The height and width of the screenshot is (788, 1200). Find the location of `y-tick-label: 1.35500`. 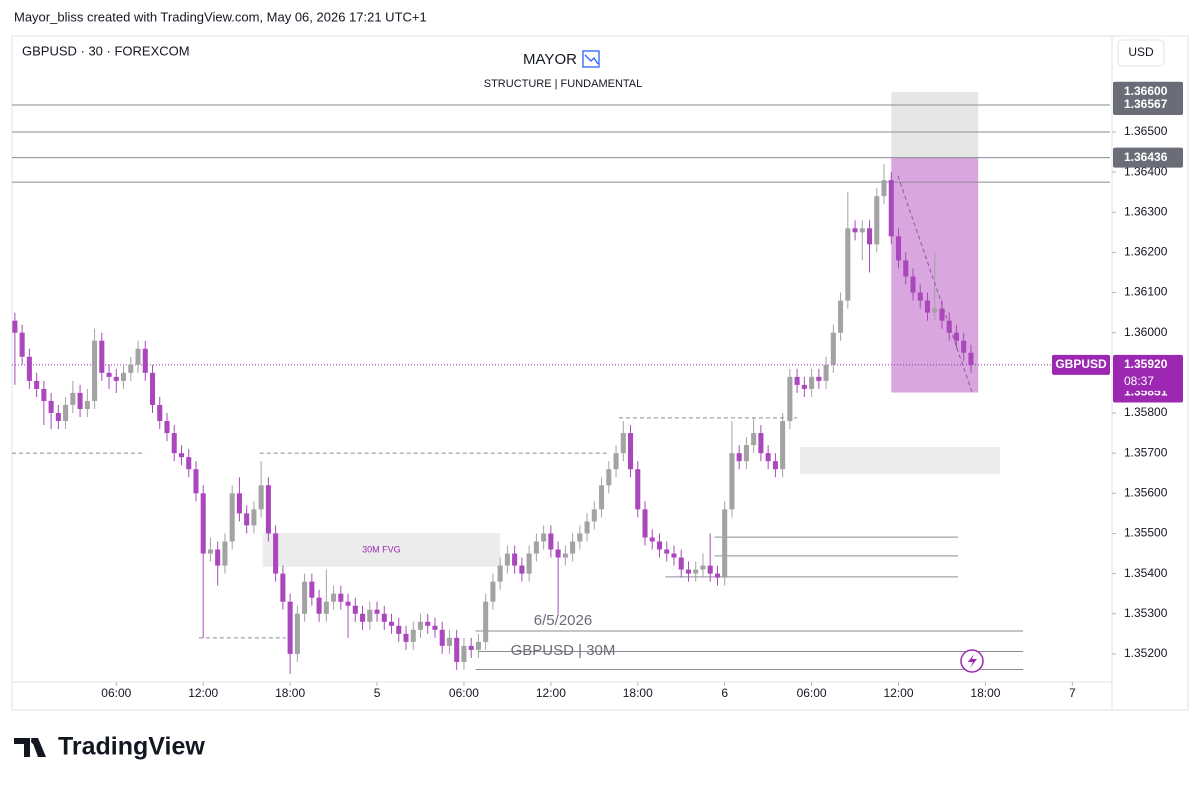

y-tick-label: 1.35500 is located at coordinates (1146, 533).